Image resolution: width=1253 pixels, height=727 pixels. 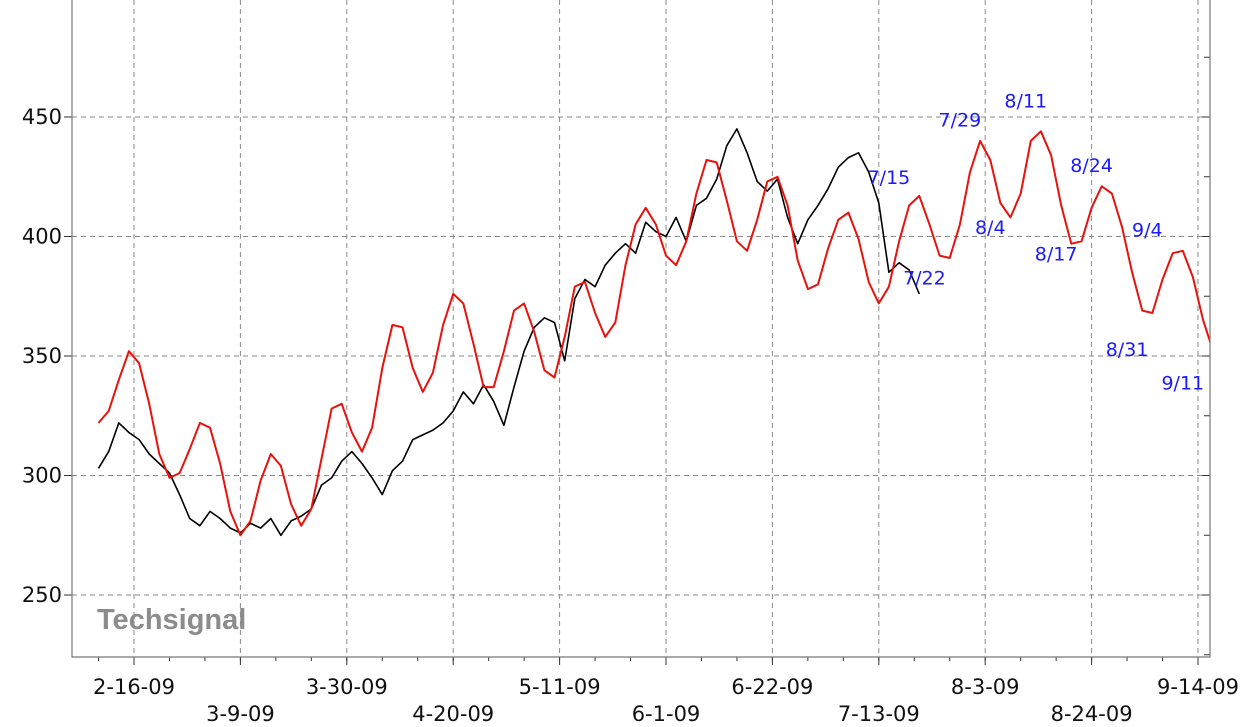 I want to click on y-tick-label: 350, so click(x=42, y=356).